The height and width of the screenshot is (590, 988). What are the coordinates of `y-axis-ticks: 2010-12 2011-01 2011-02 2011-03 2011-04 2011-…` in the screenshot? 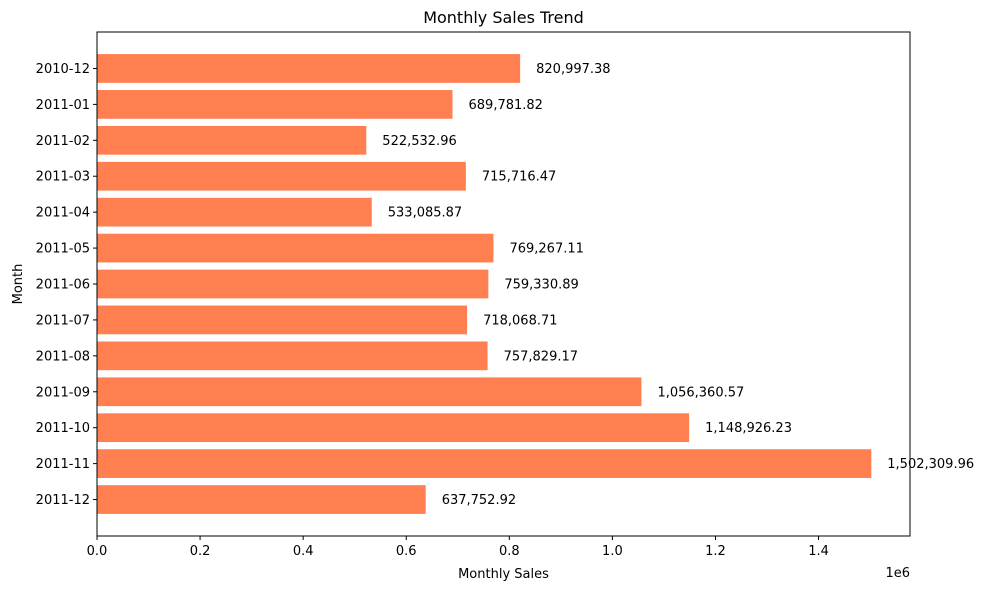 It's located at (66, 285).